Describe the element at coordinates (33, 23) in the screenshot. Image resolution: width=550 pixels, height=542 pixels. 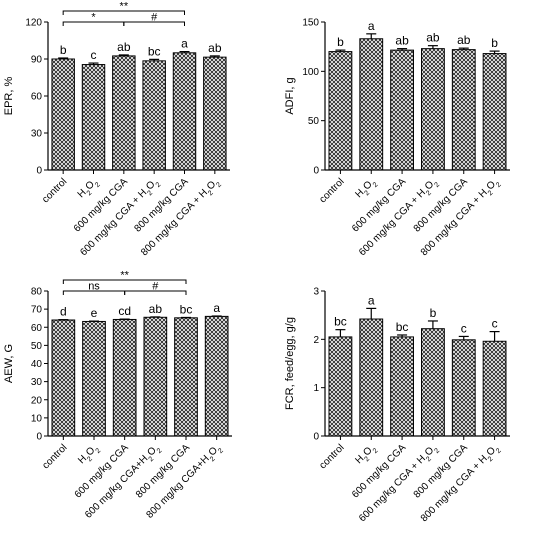
I see `y-tick-label: 120` at that location.